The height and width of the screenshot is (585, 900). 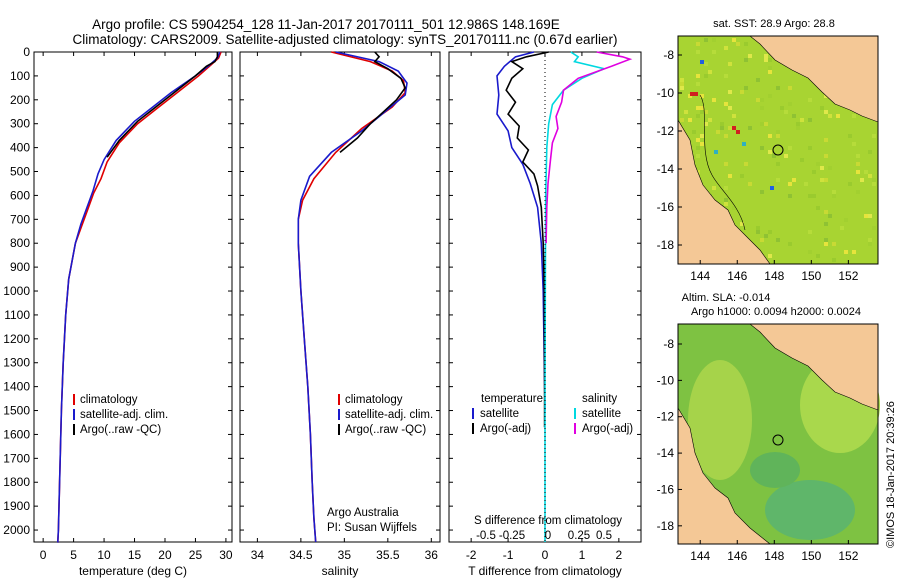 What do you see at coordinates (575, 296) in the screenshot?
I see `difference-series-line` at bounding box center [575, 296].